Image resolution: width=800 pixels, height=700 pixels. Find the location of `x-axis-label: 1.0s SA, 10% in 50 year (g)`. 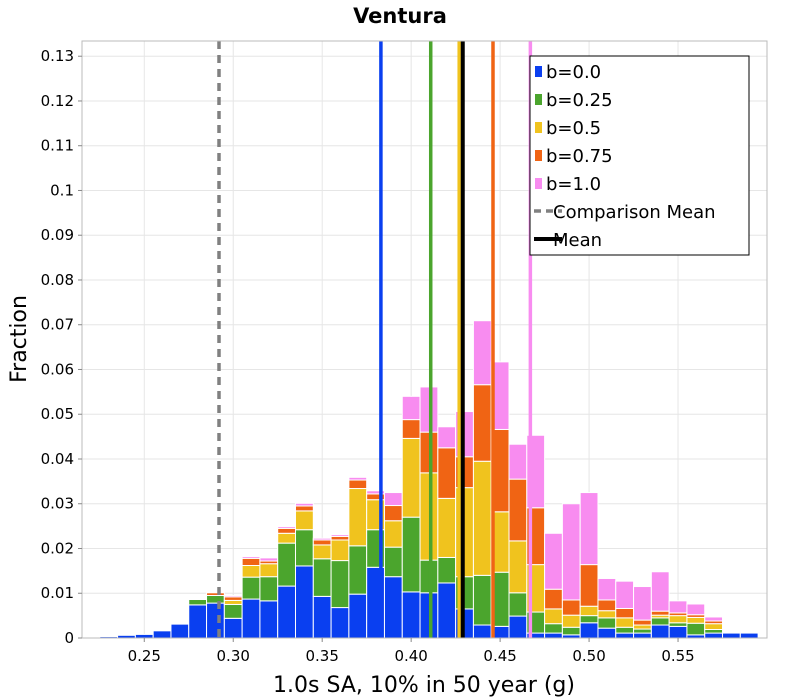

x-axis-label: 1.0s SA, 10% in 50 year (g) is located at coordinates (424, 685).